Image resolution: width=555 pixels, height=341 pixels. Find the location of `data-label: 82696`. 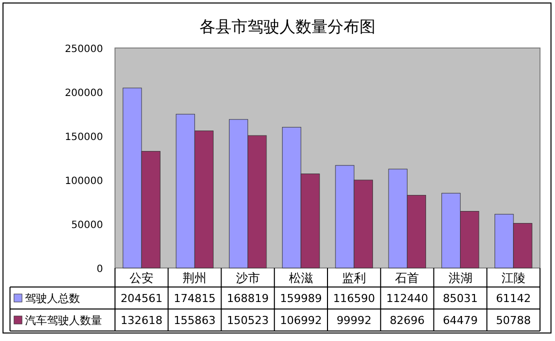

data-label: 82696 is located at coordinates (407, 320).